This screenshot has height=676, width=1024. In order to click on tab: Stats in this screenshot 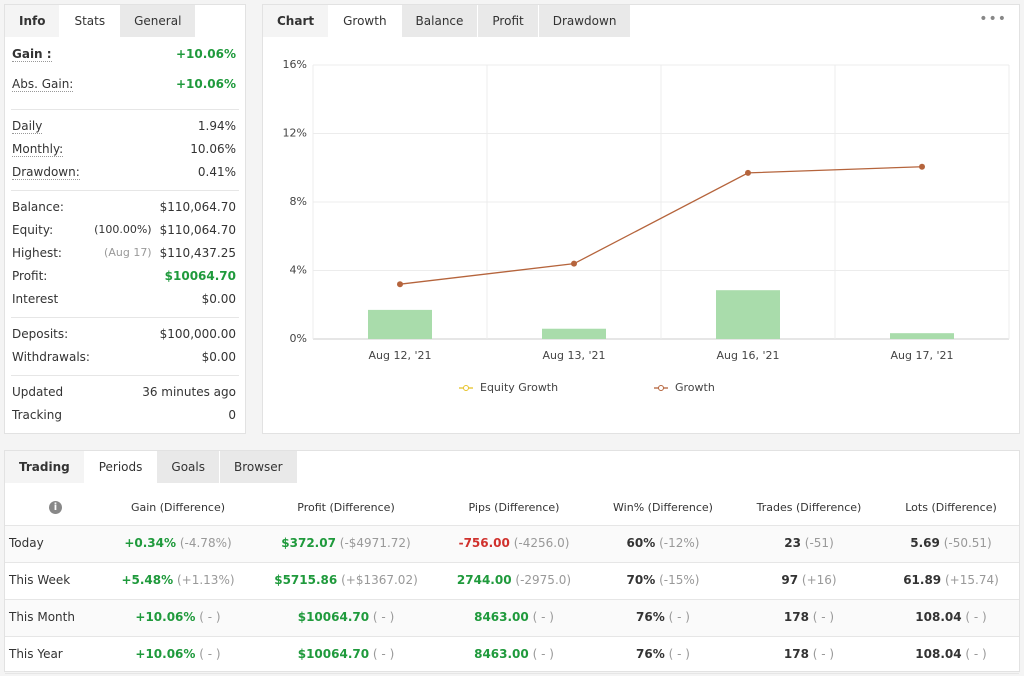, I will do `click(90, 21)`.